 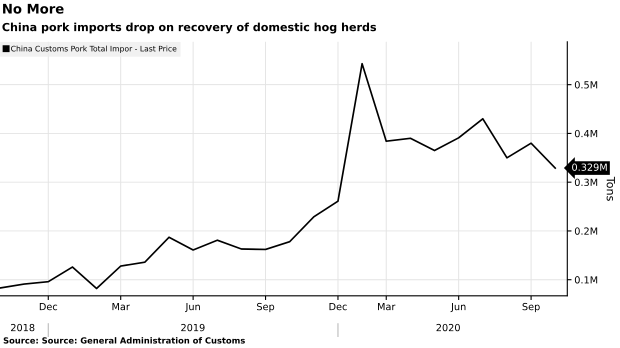 I want to click on data-label: 0.329M, so click(x=589, y=167).